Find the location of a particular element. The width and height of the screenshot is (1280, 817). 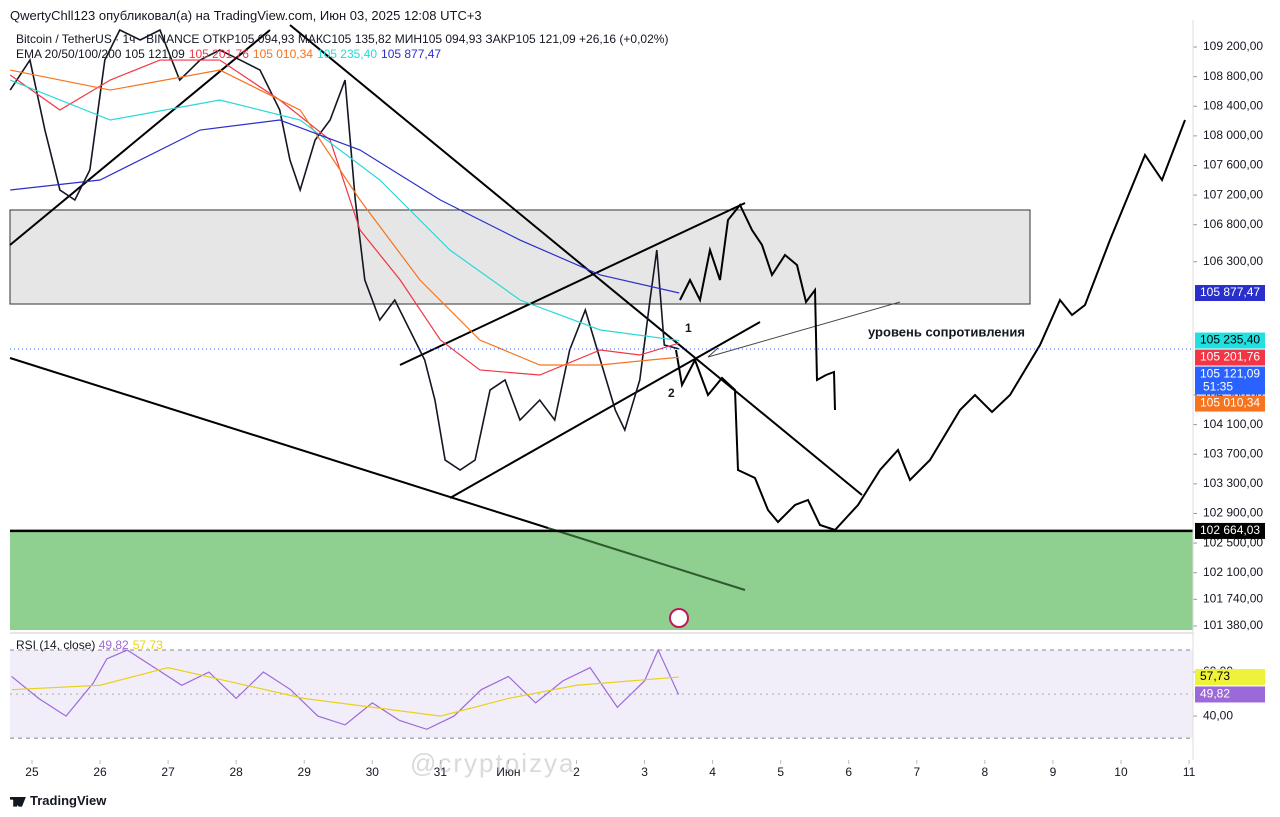

x-tick-label: 31 is located at coordinates (441, 772).